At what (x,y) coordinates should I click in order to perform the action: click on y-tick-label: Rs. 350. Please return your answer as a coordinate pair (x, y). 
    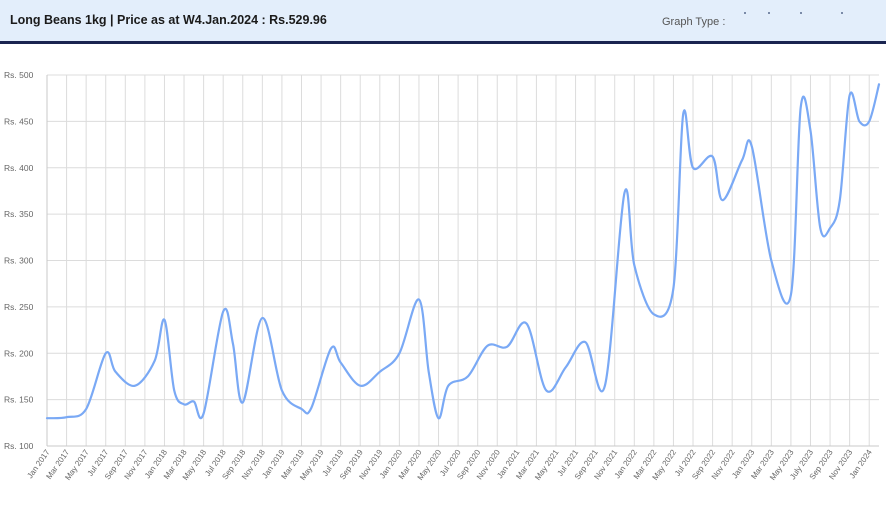
    Looking at the image, I should click on (19, 214).